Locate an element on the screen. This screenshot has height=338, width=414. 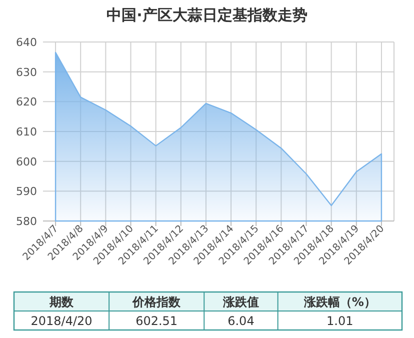
text: 6.04 is located at coordinates (241, 321).